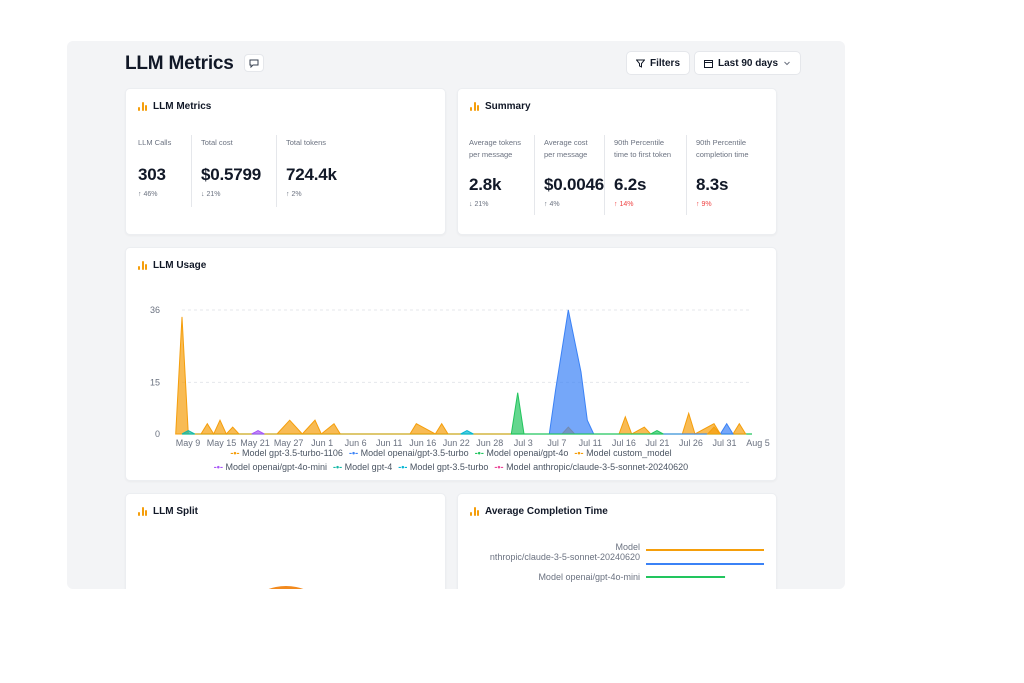 The width and height of the screenshot is (1024, 683). I want to click on metric-delta: ↑ 9%, so click(704, 204).